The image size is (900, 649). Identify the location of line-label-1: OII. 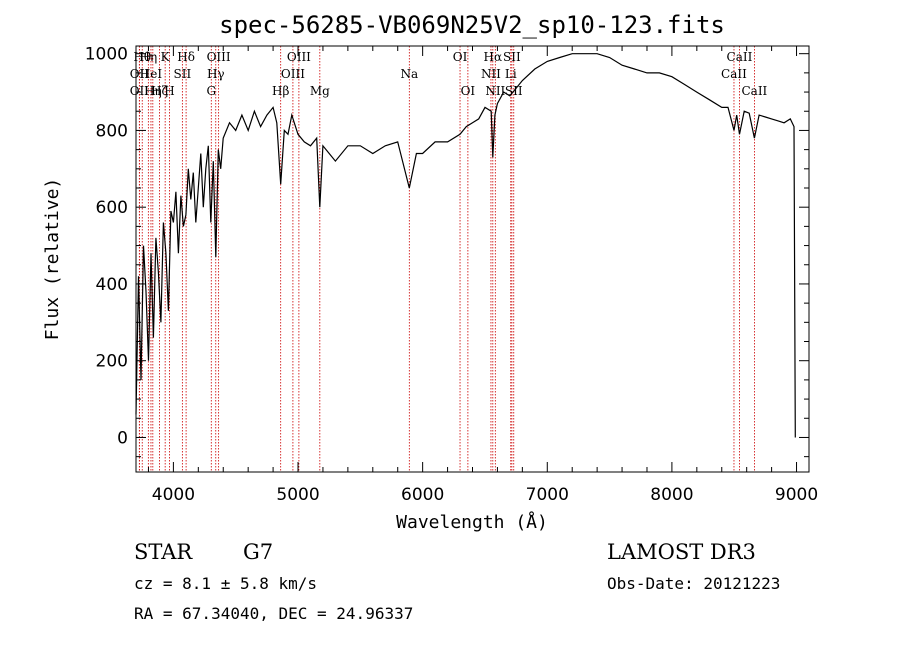
(140, 74).